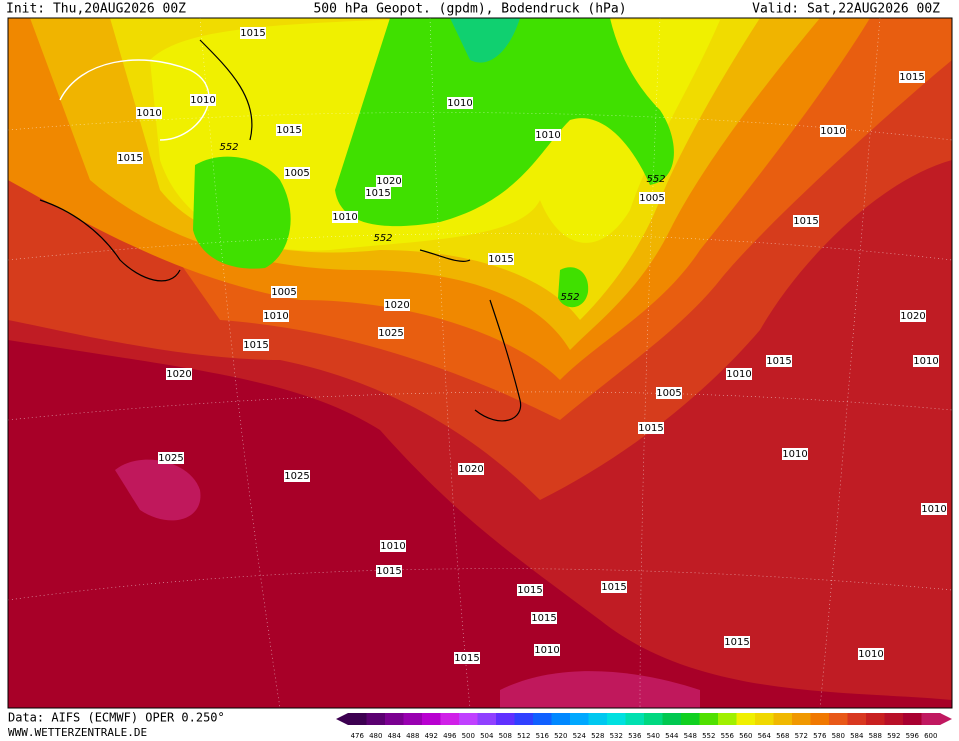 The width and height of the screenshot is (959, 741). What do you see at coordinates (946, 719) in the screenshot?
I see `scale-arrow-right` at bounding box center [946, 719].